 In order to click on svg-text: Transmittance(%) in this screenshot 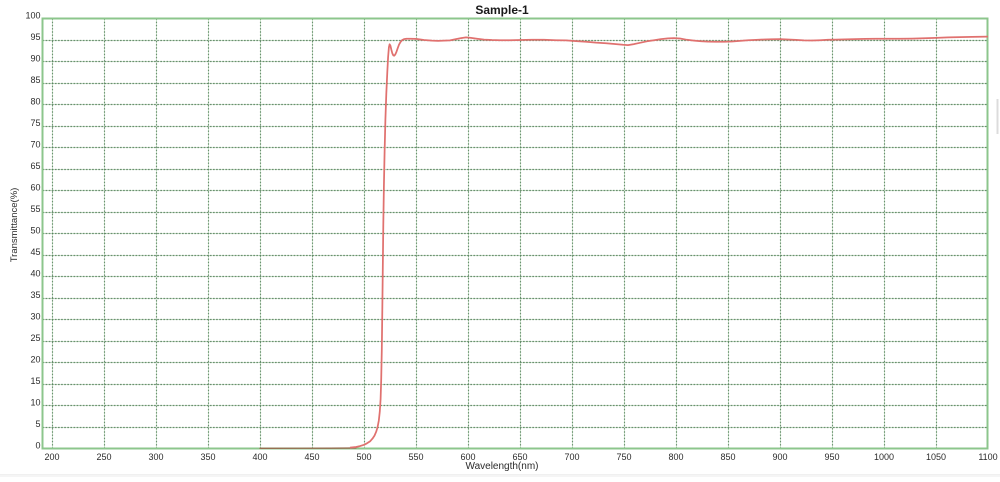, I will do `click(14, 225)`.